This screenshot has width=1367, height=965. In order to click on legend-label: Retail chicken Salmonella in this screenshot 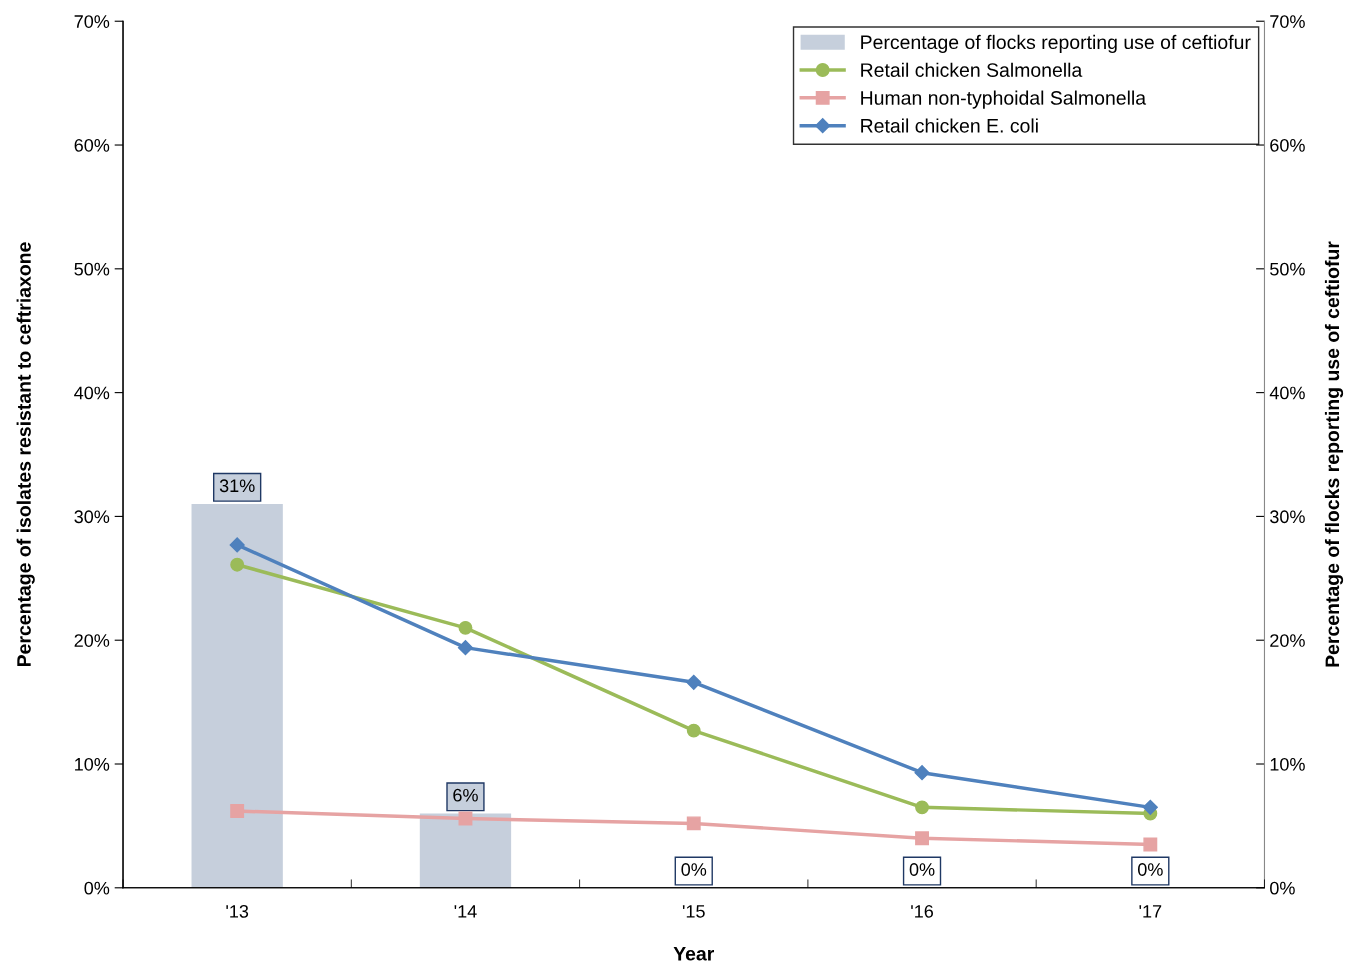, I will do `click(972, 69)`.